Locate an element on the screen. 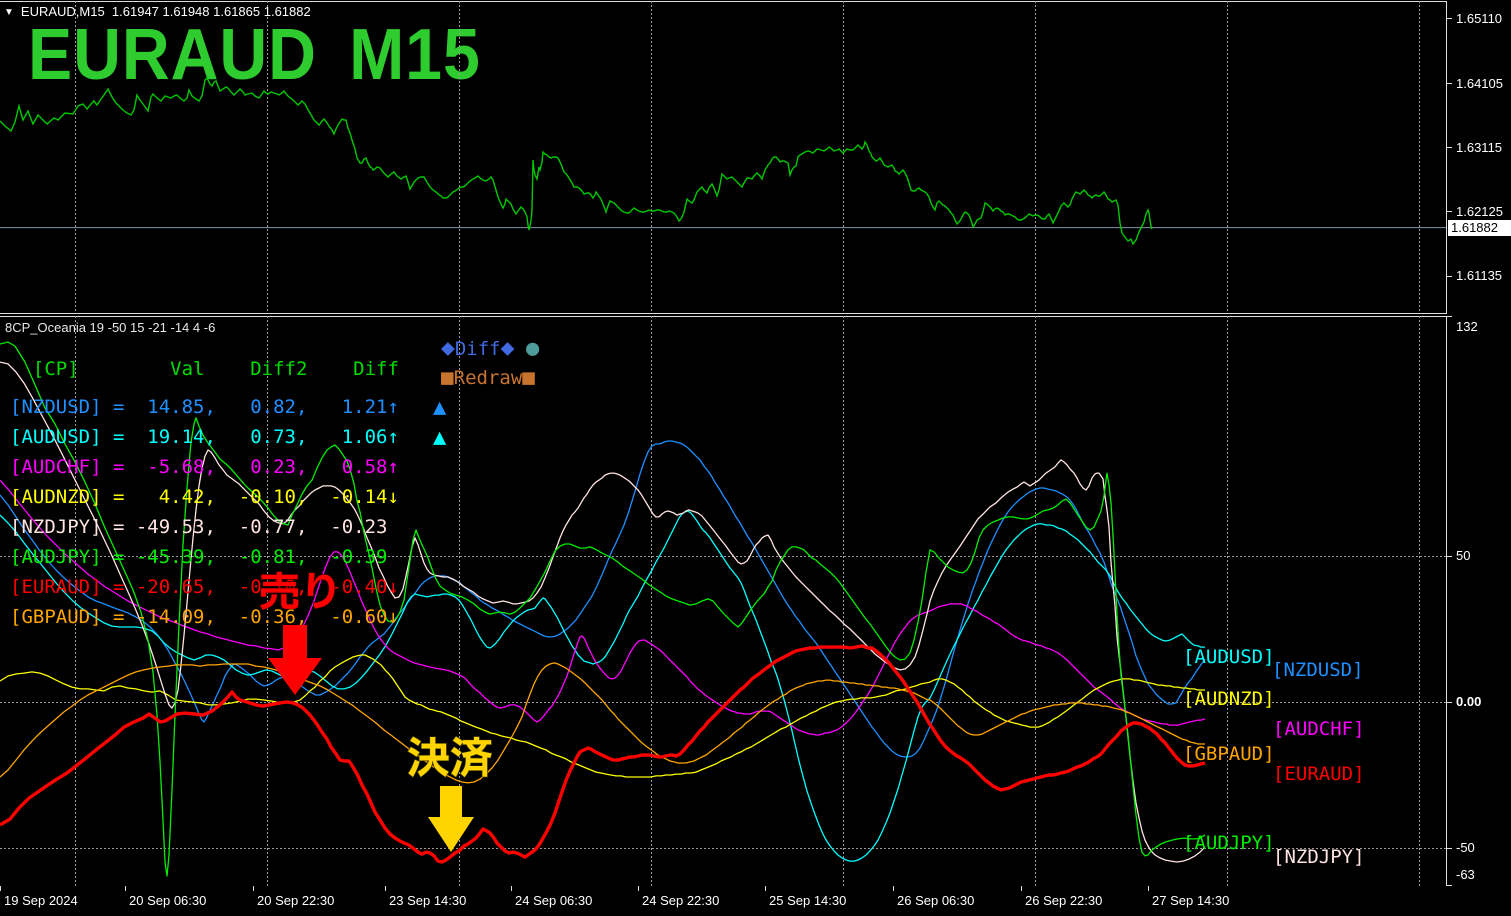 This screenshot has width=1511, height=916. redraw-label: Redraw is located at coordinates (488, 378).